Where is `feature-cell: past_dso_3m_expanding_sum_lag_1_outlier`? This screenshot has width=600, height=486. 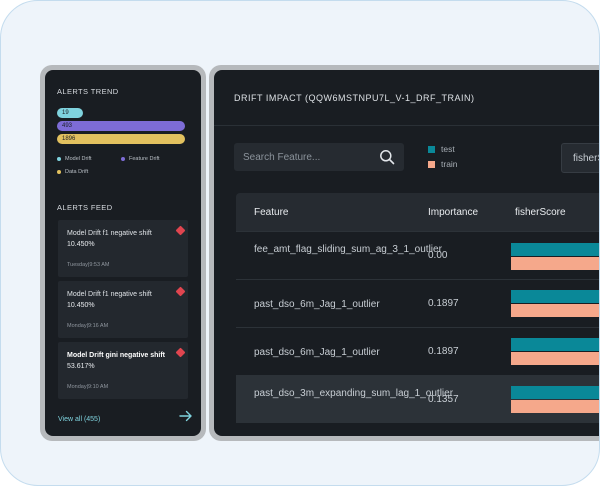 feature-cell: past_dso_3m_expanding_sum_lag_1_outlier is located at coordinates (354, 393).